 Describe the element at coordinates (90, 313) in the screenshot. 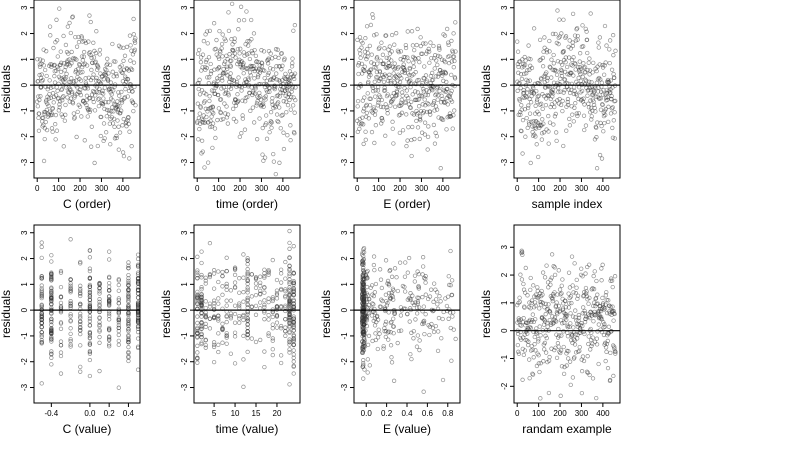

I see `data-points` at that location.